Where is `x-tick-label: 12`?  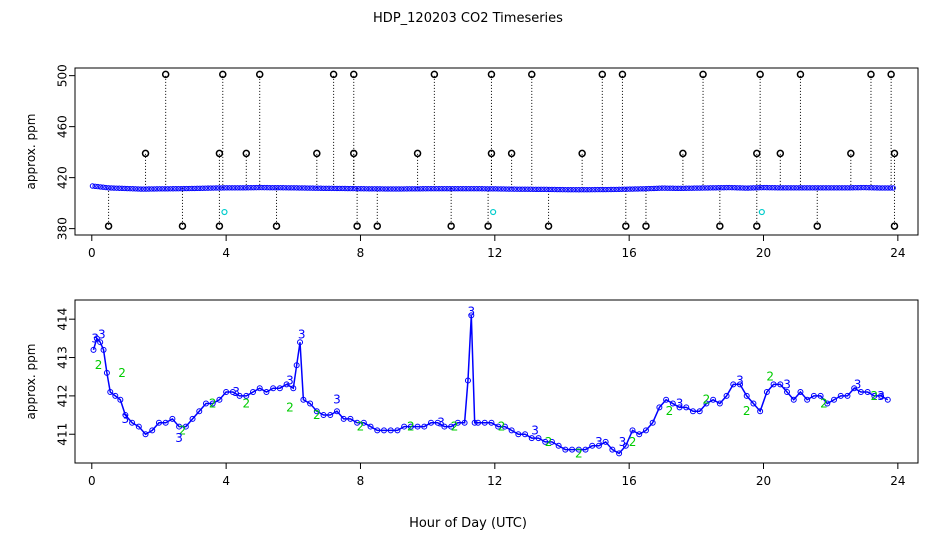 x-tick-label: 12 is located at coordinates (494, 253).